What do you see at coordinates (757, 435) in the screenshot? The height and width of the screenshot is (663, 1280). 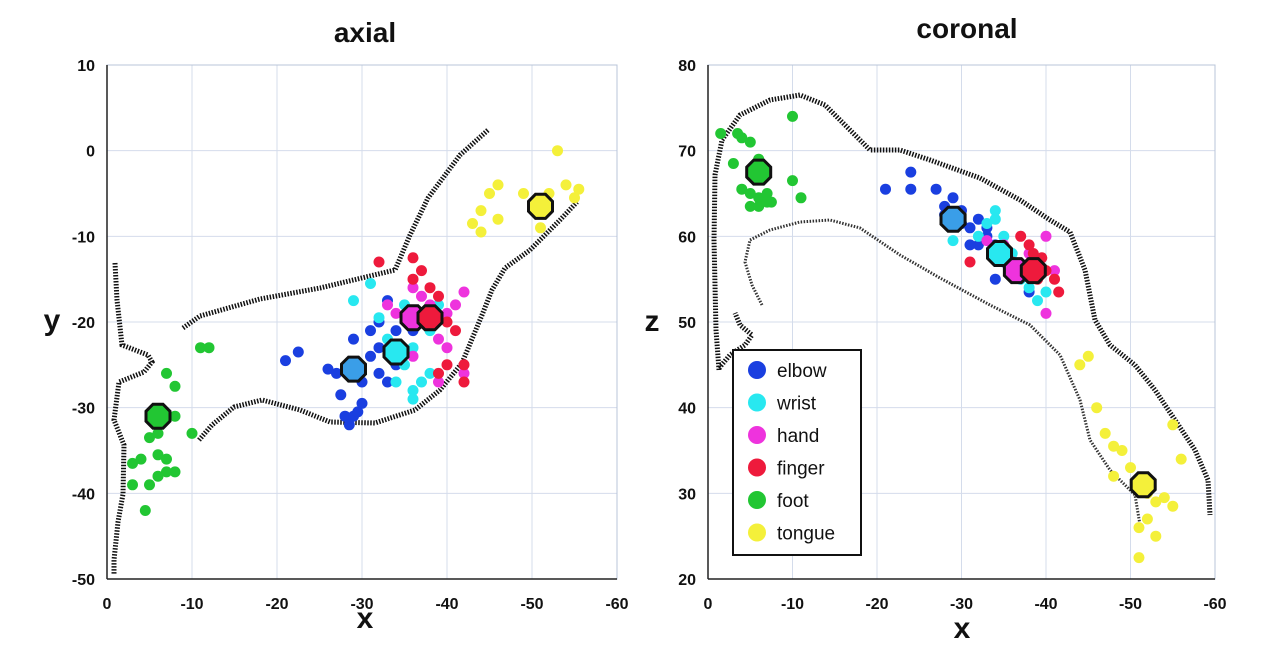 I see `hand-legend-swatch` at bounding box center [757, 435].